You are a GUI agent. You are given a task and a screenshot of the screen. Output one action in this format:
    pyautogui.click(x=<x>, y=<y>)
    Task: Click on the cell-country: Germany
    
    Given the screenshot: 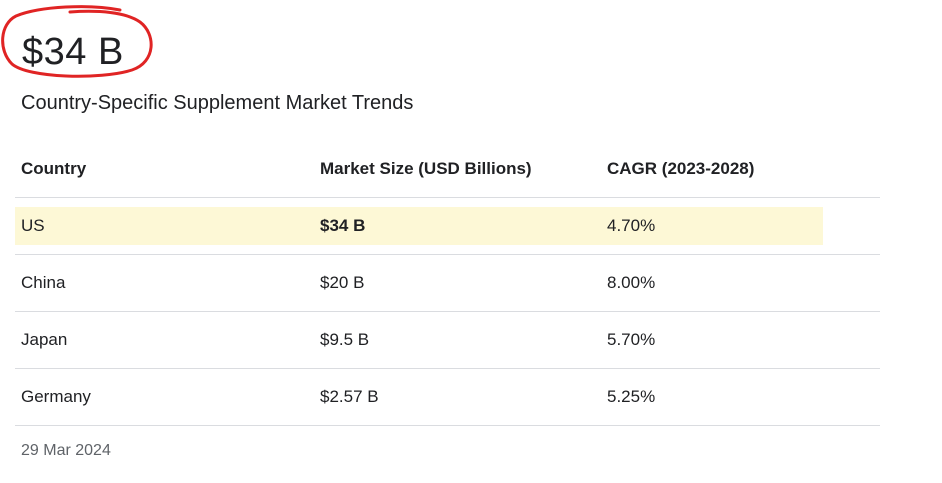 What is the action you would take?
    pyautogui.click(x=56, y=396)
    